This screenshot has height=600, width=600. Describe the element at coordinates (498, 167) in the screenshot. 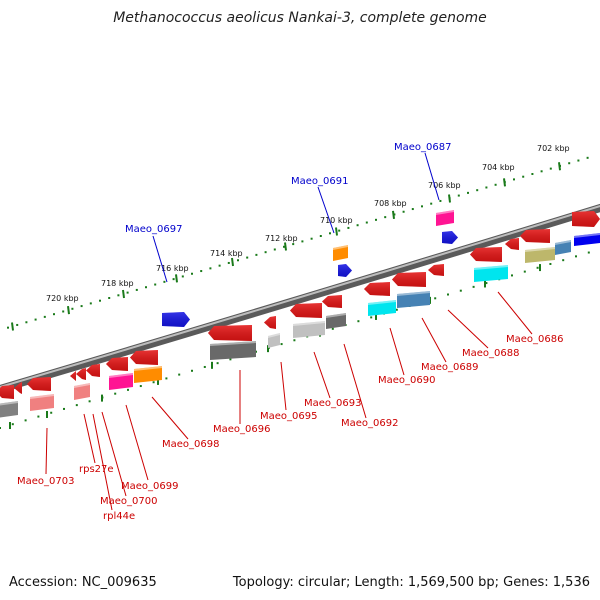

I see `scale-label: 704 kbp` at that location.